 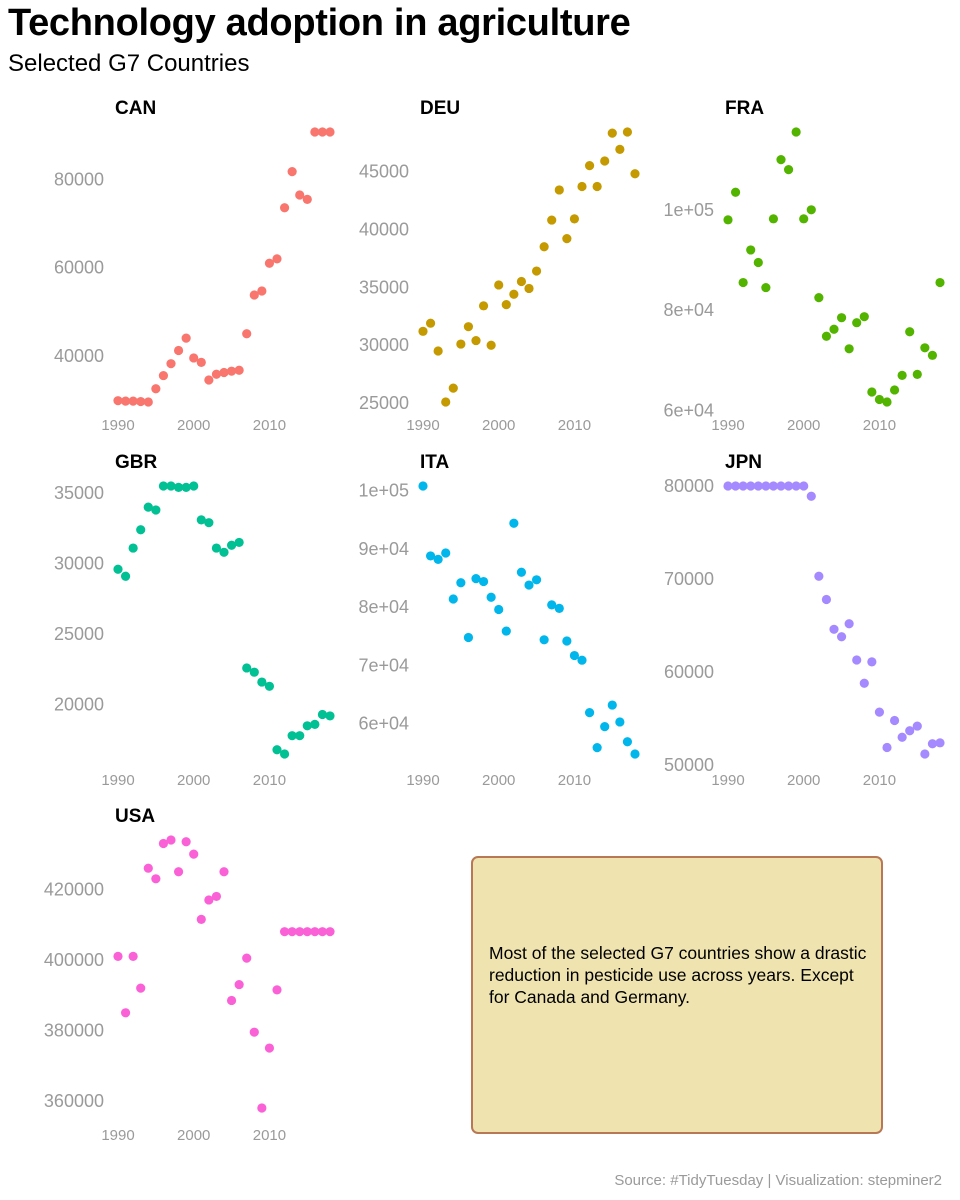 I want to click on x-tick-label-fra: 2000, so click(x=803, y=425).